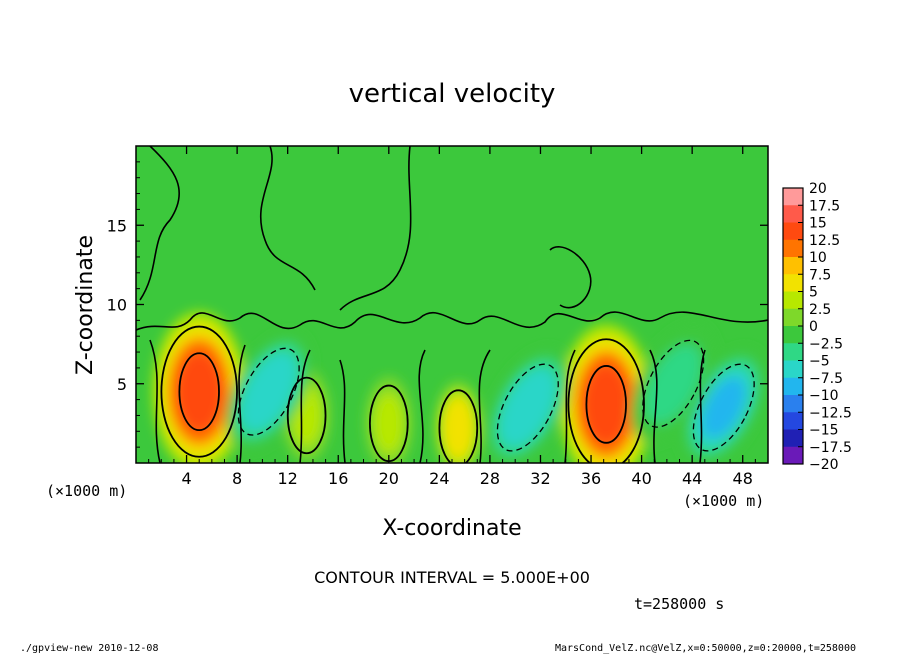  What do you see at coordinates (723, 501) in the screenshot?
I see `x-unit-label-right: (×1000 m)` at bounding box center [723, 501].